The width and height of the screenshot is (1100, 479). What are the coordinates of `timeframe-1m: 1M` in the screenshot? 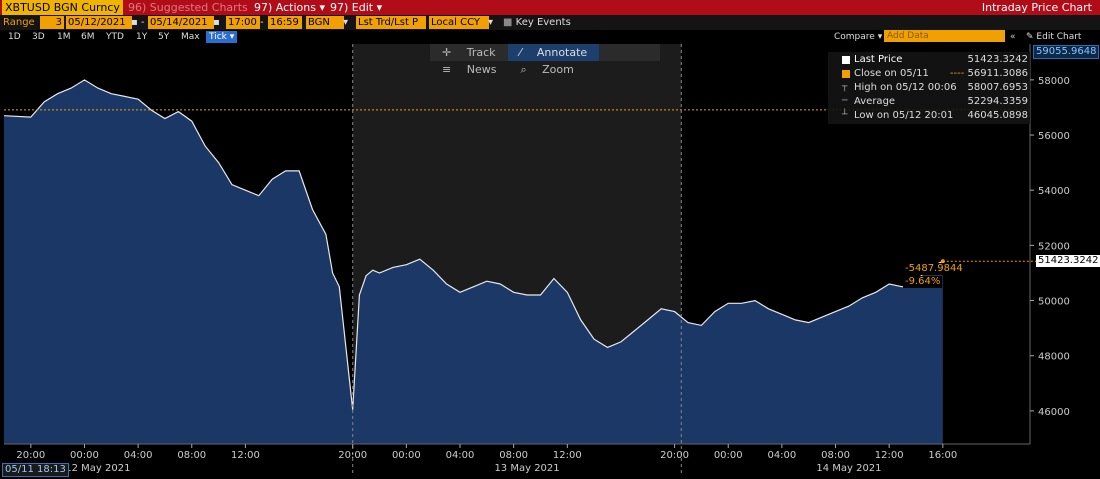 It's located at (64, 37).